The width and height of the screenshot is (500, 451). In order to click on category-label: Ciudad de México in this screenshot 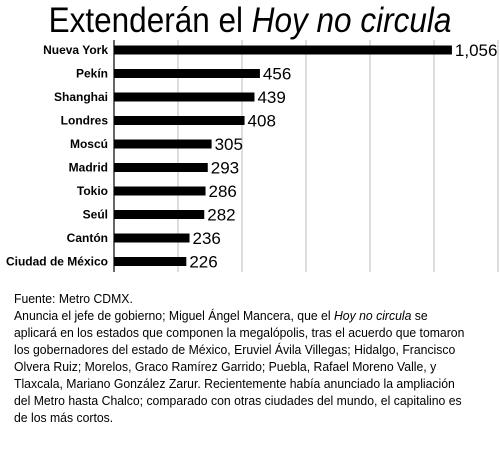, I will do `click(57, 262)`.